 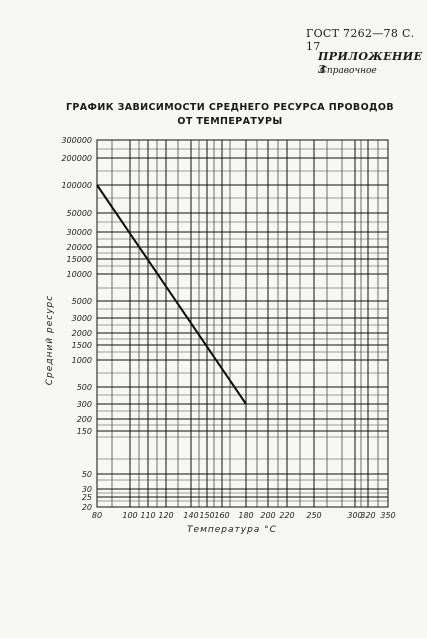 What do you see at coordinates (190, 515) in the screenshot?
I see `x-tick-label-140: 140` at bounding box center [190, 515].